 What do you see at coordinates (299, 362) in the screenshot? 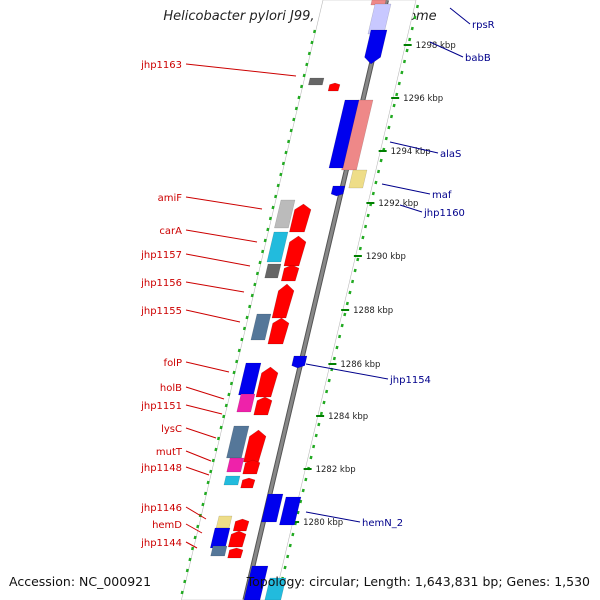
I see `gene-jhp1154` at bounding box center [299, 362].